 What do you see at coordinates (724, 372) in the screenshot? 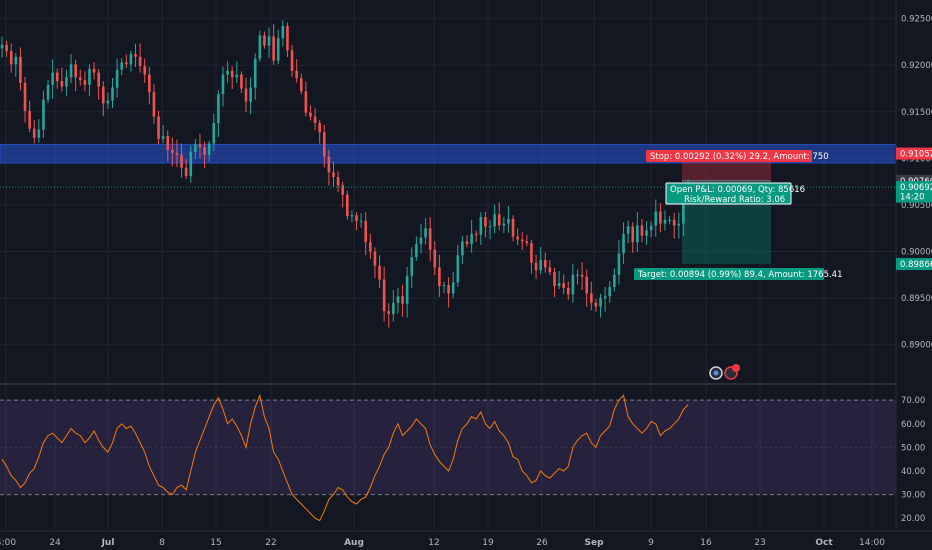
I see `event-icons` at bounding box center [724, 372].